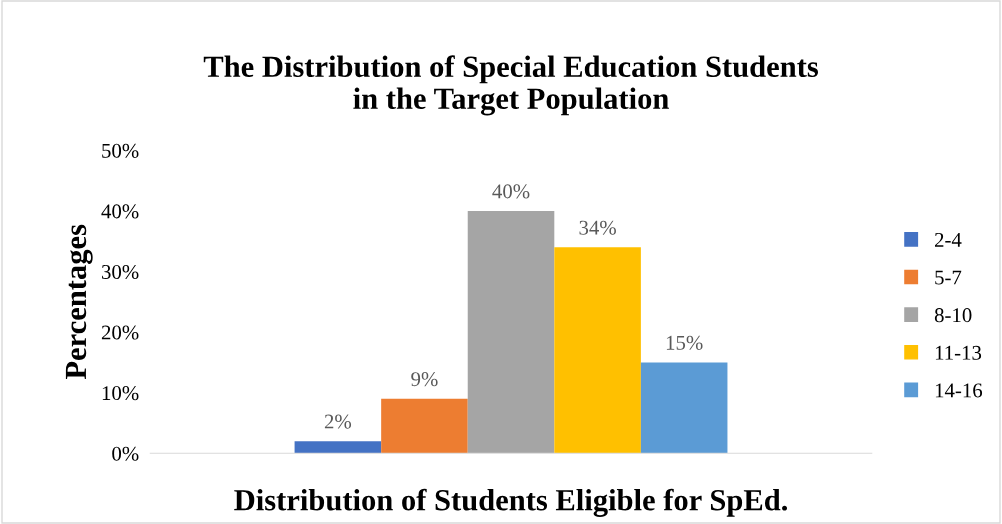 The image size is (1002, 524). I want to click on y-tick-label: 20%, so click(120, 332).